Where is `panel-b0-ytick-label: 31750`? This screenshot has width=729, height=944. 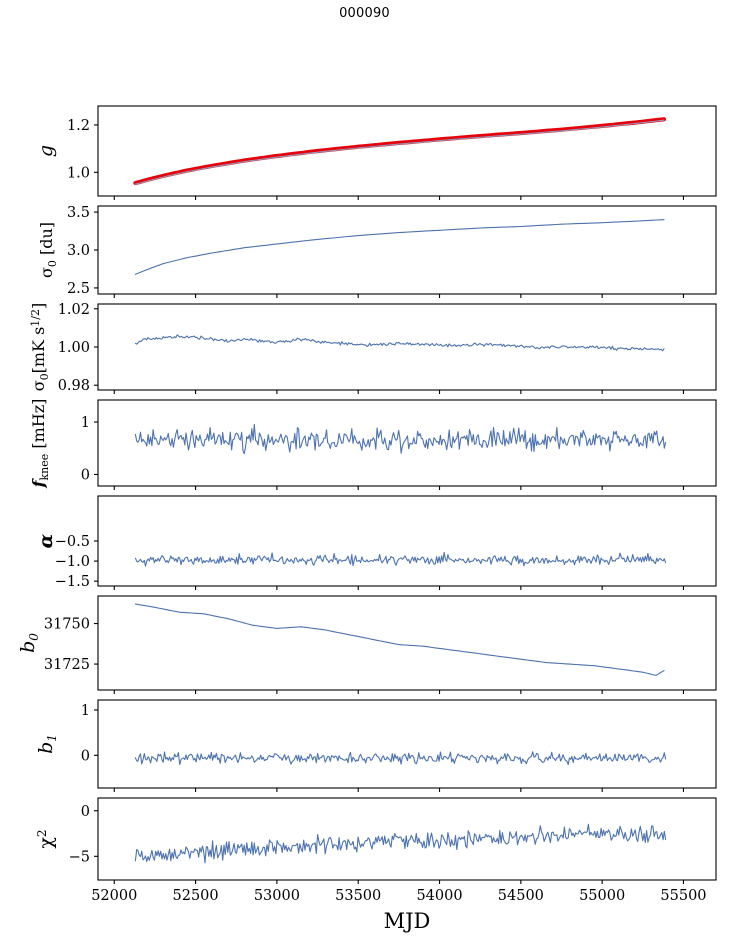
panel-b0-ytick-label: 31750 is located at coordinates (67, 625).